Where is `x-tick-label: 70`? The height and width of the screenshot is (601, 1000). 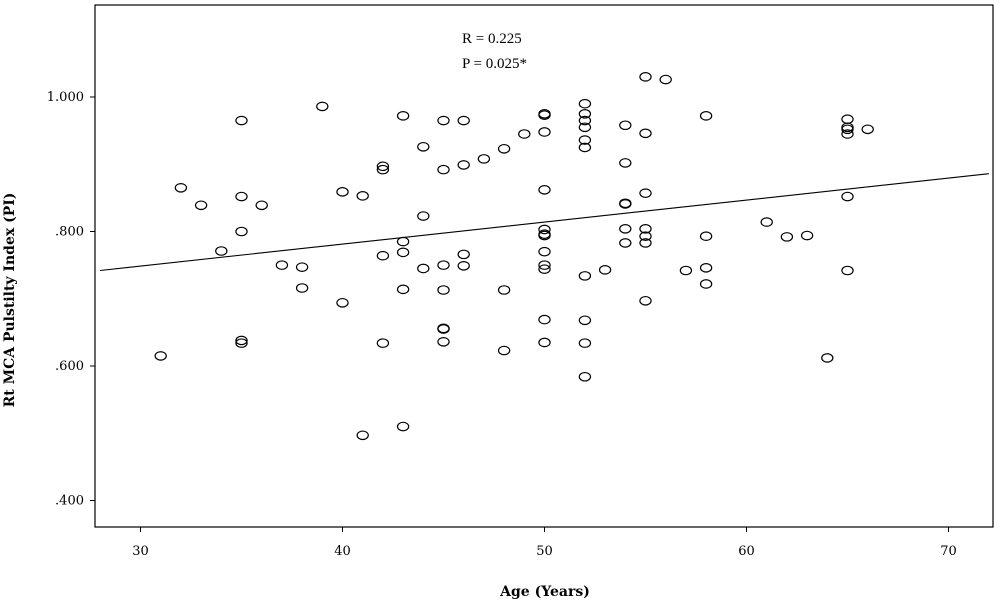
x-tick-label: 70 is located at coordinates (948, 551).